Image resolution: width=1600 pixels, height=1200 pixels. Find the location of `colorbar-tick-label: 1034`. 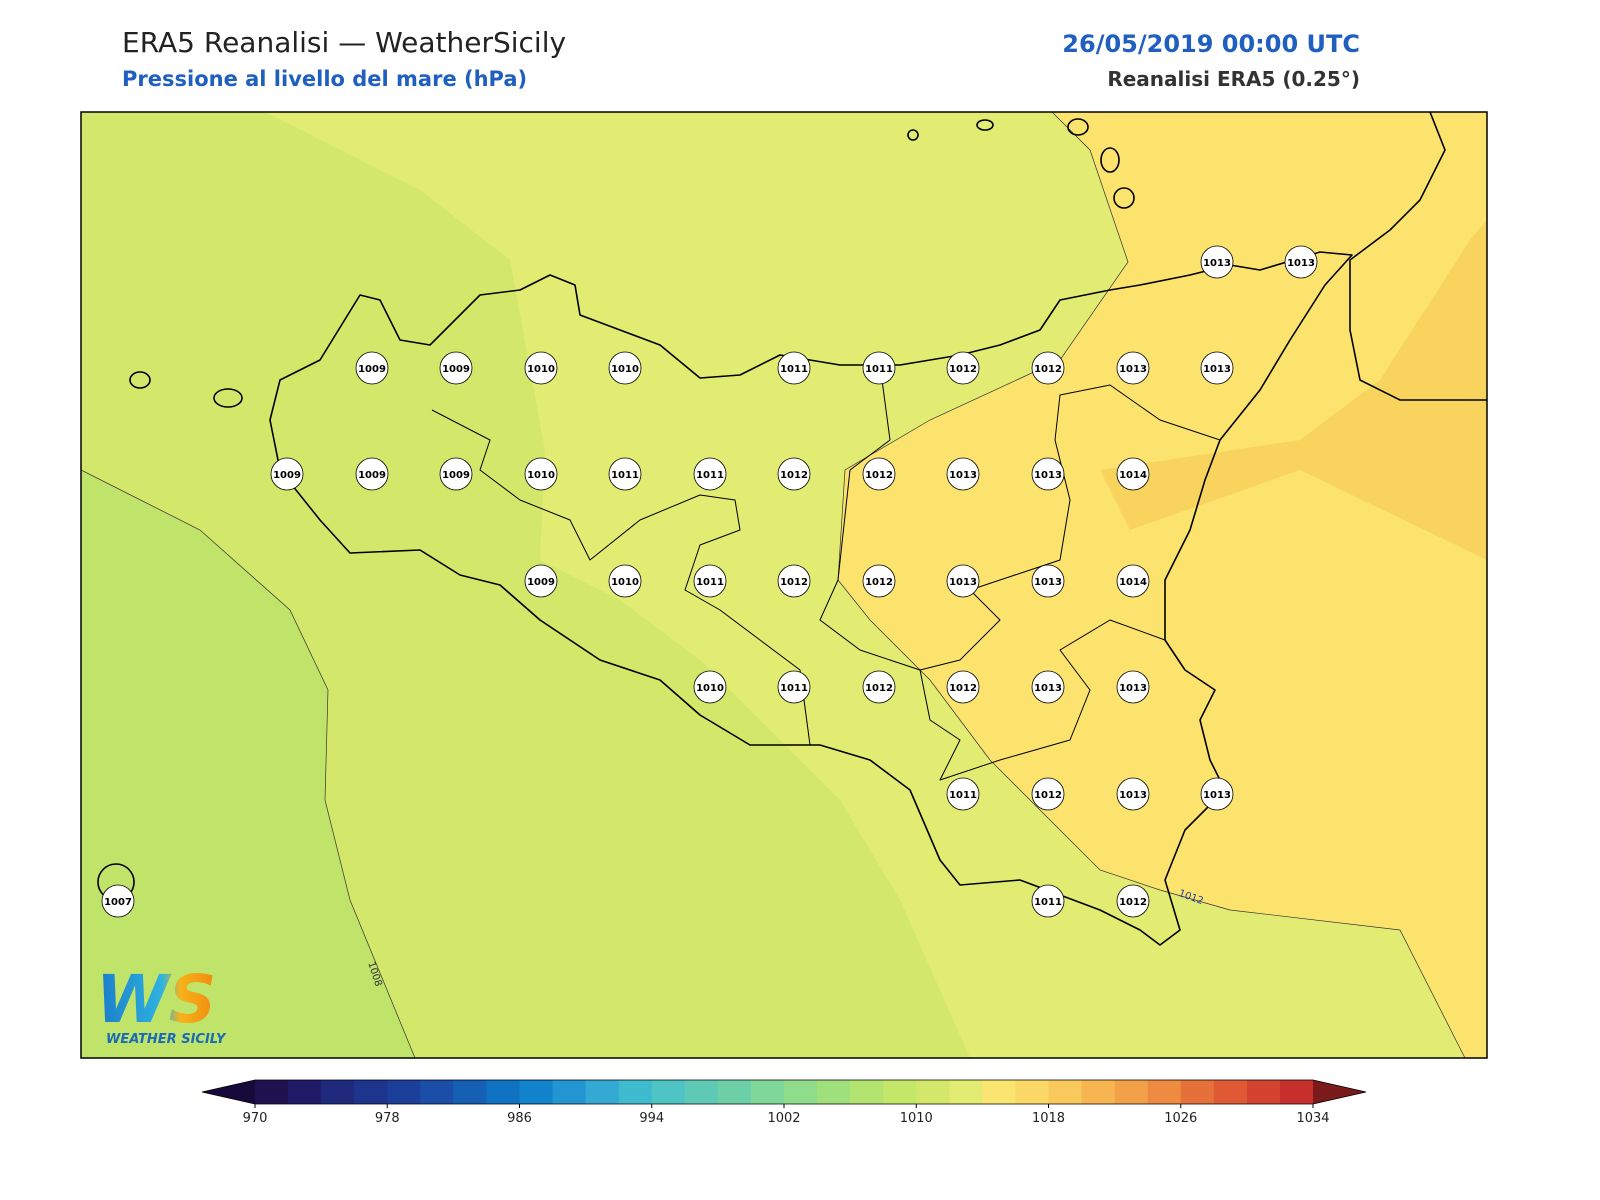

colorbar-tick-label: 1034 is located at coordinates (1312, 1118).